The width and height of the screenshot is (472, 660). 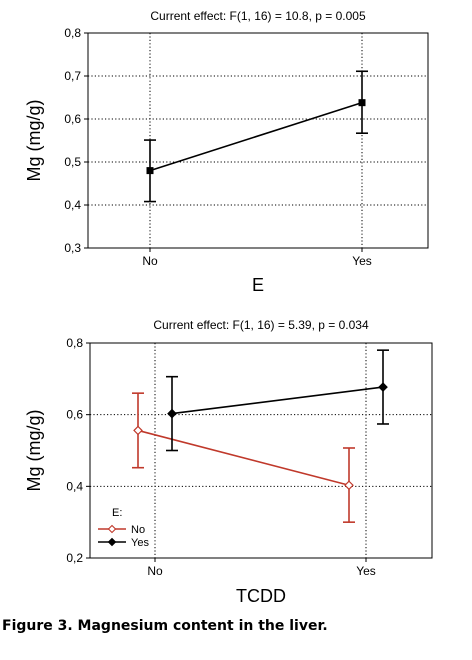 I want to click on legend-title: E:, so click(x=117, y=513).